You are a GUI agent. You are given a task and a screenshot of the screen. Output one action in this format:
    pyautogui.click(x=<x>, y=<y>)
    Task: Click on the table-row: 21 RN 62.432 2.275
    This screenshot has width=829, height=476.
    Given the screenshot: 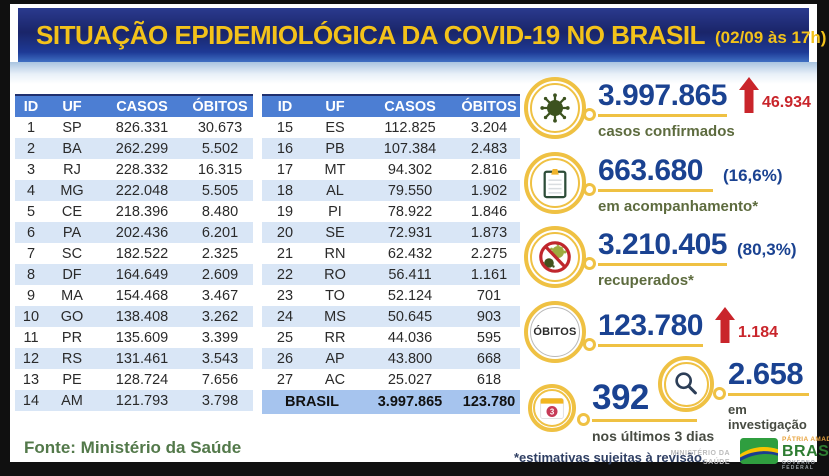 What is the action you would take?
    pyautogui.click(x=392, y=253)
    